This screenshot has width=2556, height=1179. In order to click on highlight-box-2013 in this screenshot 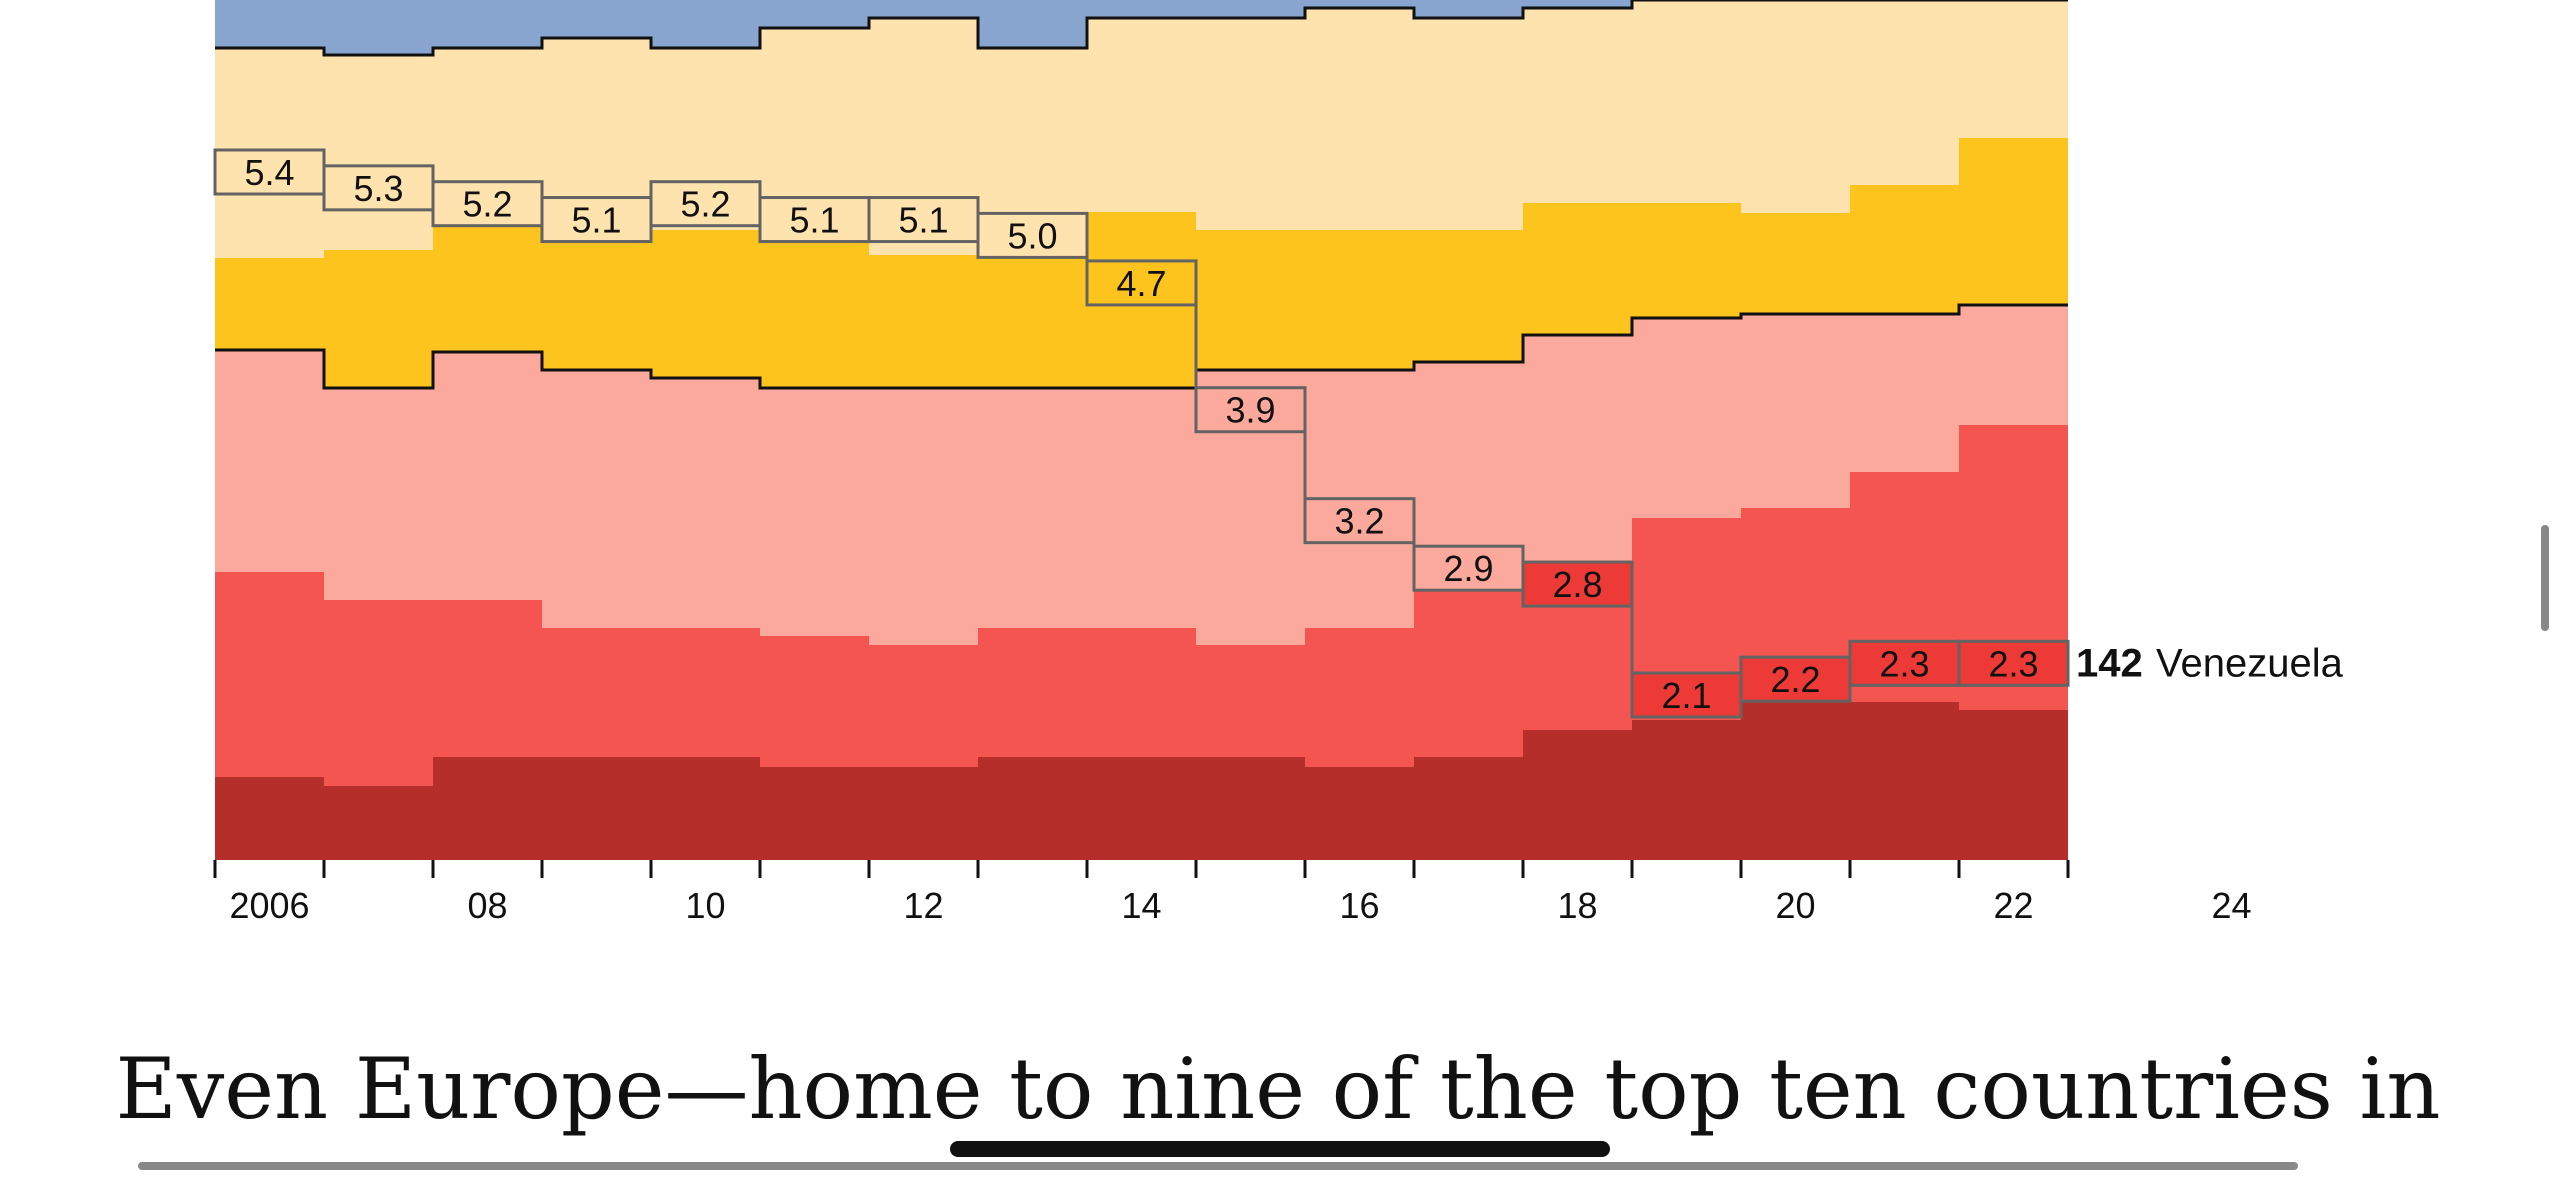, I will do `click(1032, 235)`.